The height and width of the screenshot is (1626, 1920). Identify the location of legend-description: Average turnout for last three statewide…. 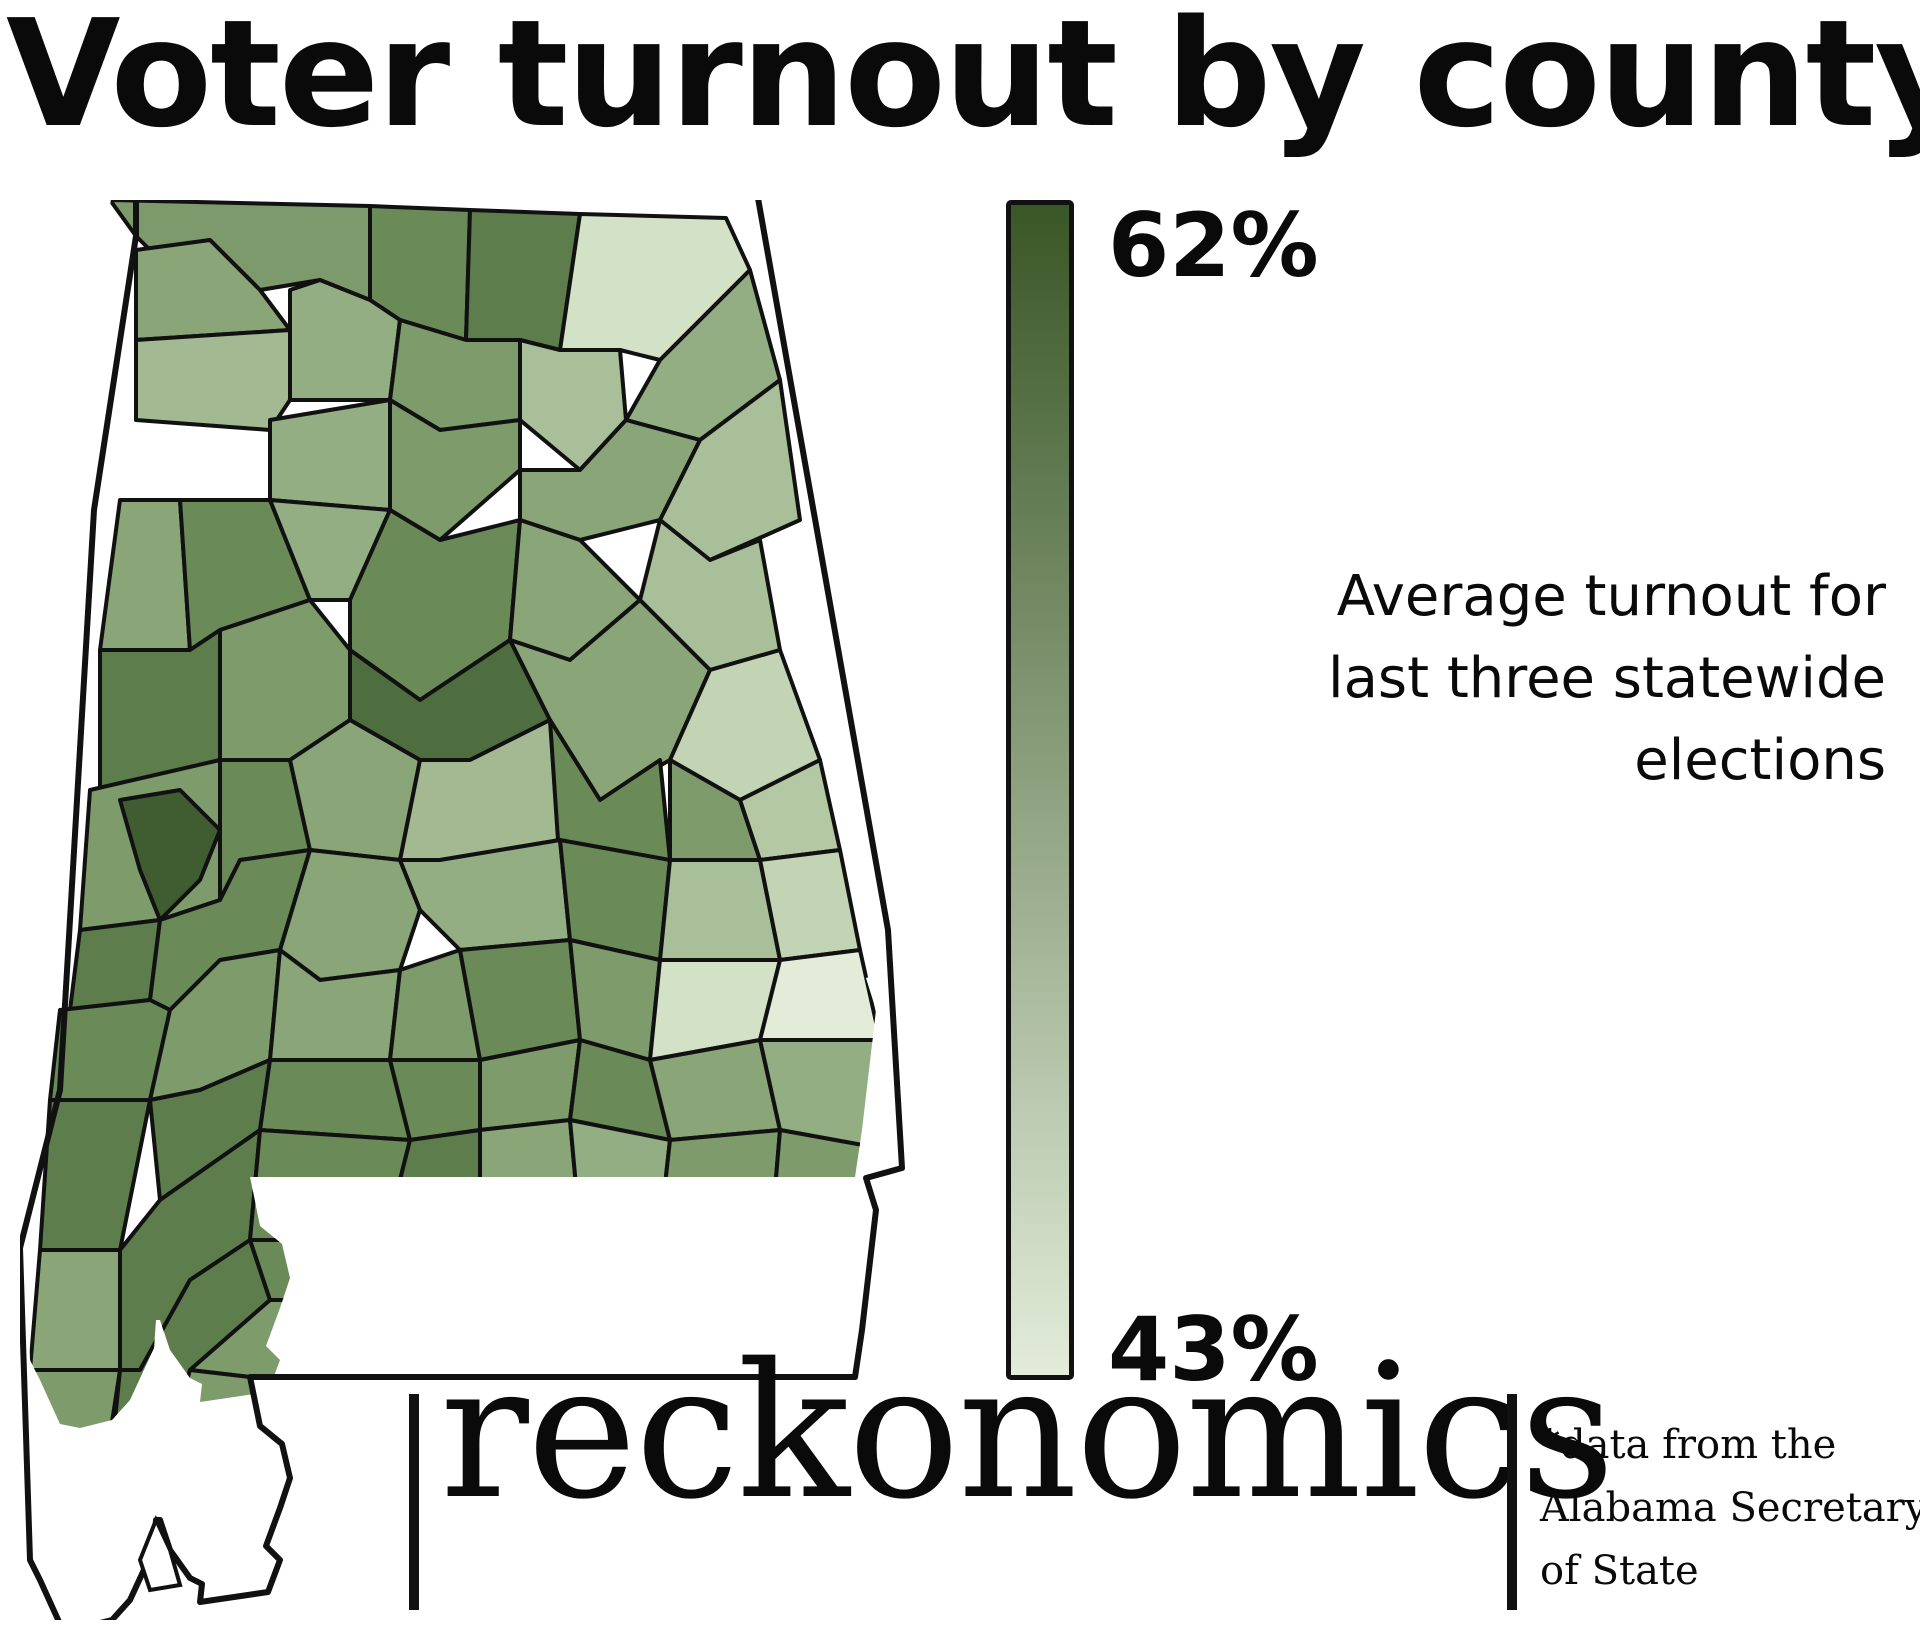
(1576, 679).